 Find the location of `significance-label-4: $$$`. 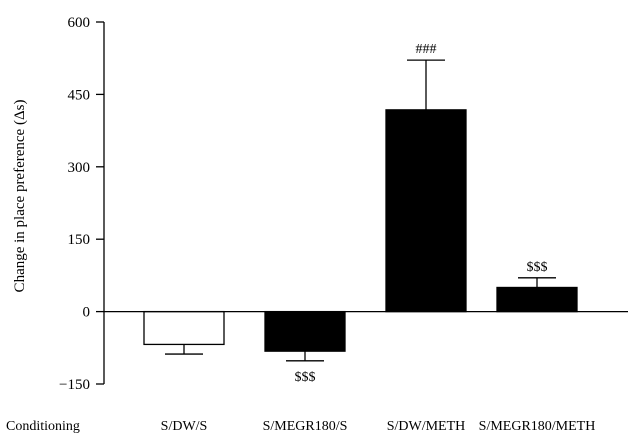

significance-label-4: $$$ is located at coordinates (537, 267).